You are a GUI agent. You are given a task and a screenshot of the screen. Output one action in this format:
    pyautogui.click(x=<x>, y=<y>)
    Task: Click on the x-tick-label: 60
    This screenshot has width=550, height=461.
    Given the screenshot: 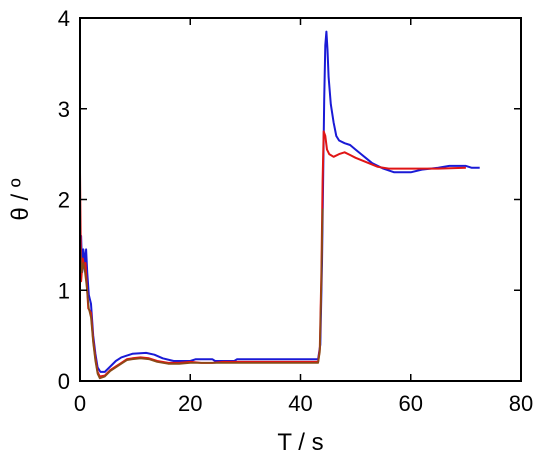 What is the action you would take?
    pyautogui.click(x=411, y=403)
    